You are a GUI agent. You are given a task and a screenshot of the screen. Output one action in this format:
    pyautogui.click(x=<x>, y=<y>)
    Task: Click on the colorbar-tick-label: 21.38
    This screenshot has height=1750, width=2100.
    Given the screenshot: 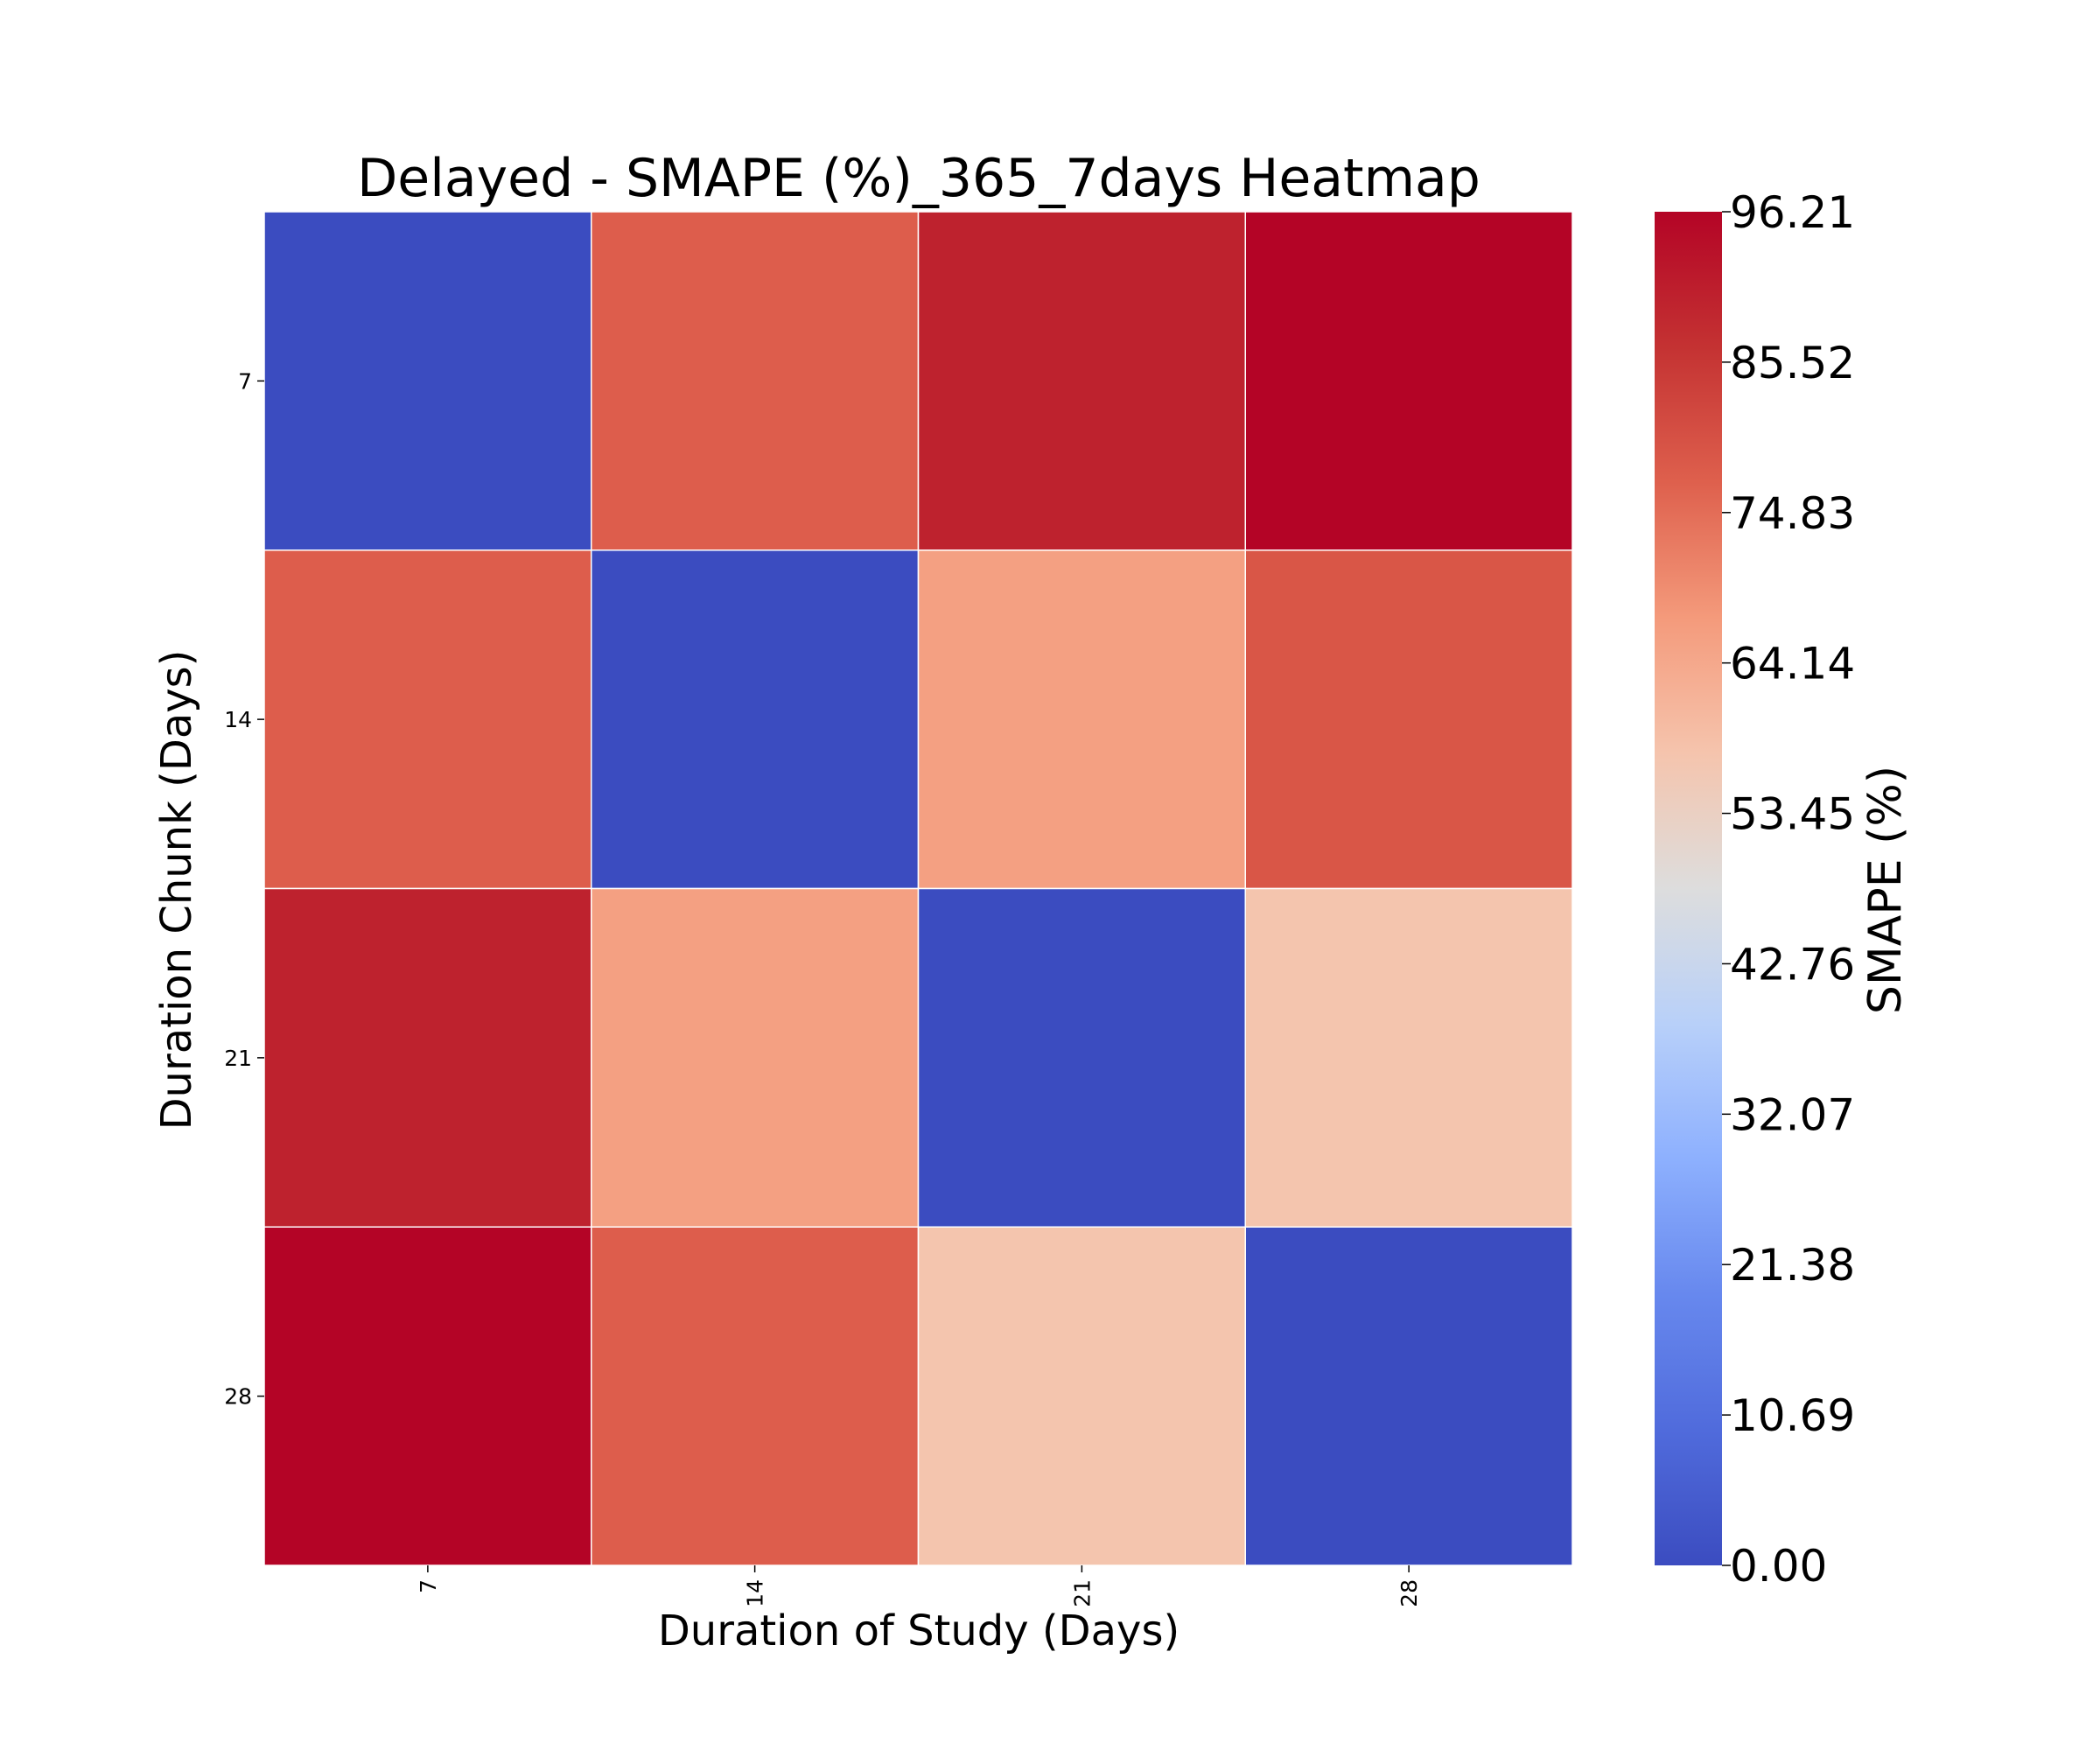 What is the action you would take?
    pyautogui.click(x=1792, y=1265)
    